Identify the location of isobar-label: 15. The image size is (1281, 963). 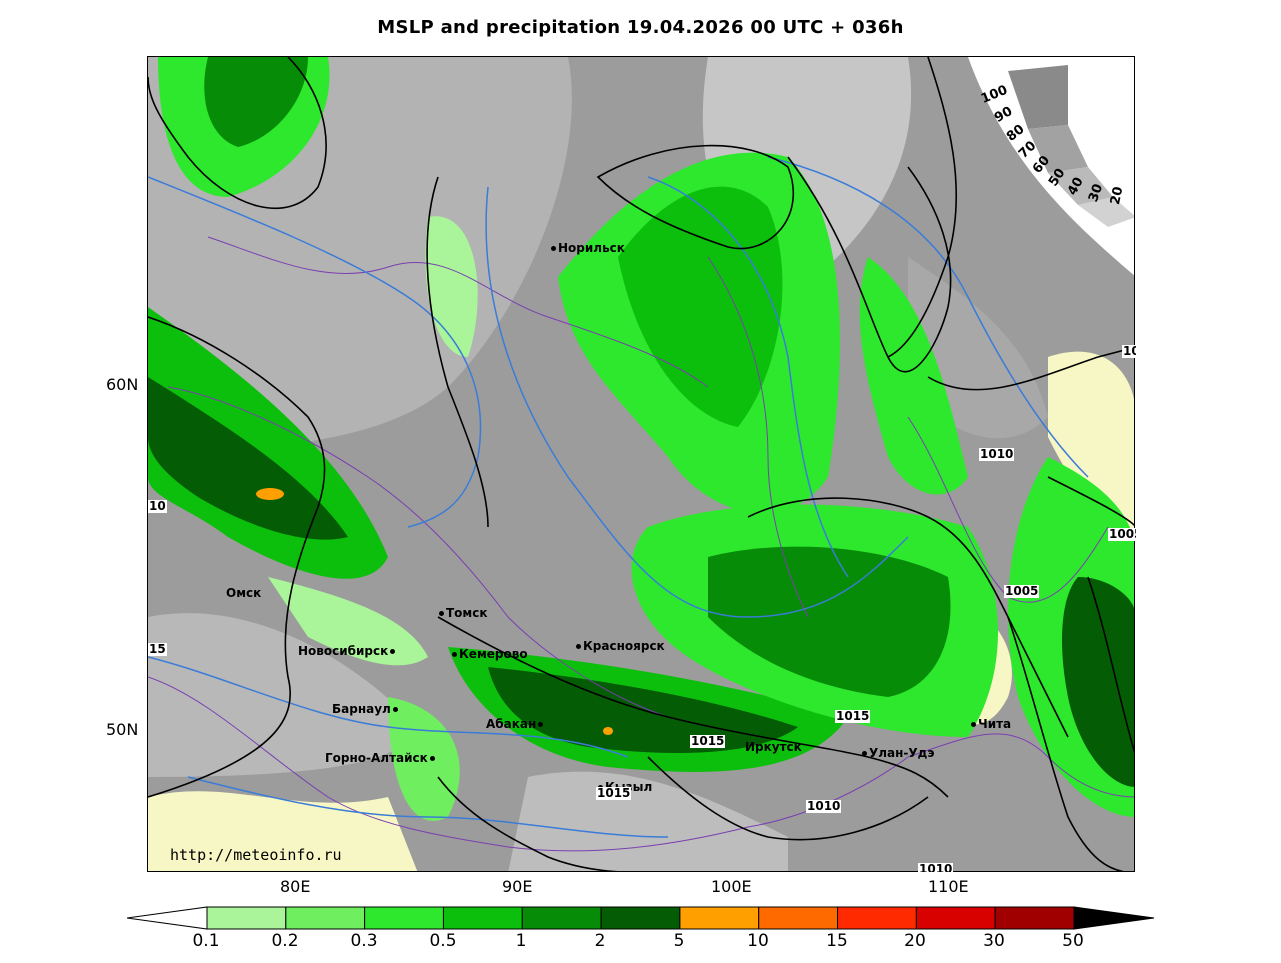
(157, 649).